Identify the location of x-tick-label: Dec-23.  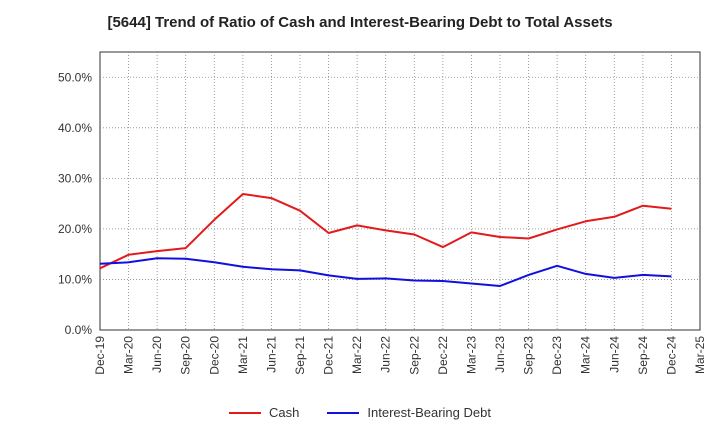
(557, 355).